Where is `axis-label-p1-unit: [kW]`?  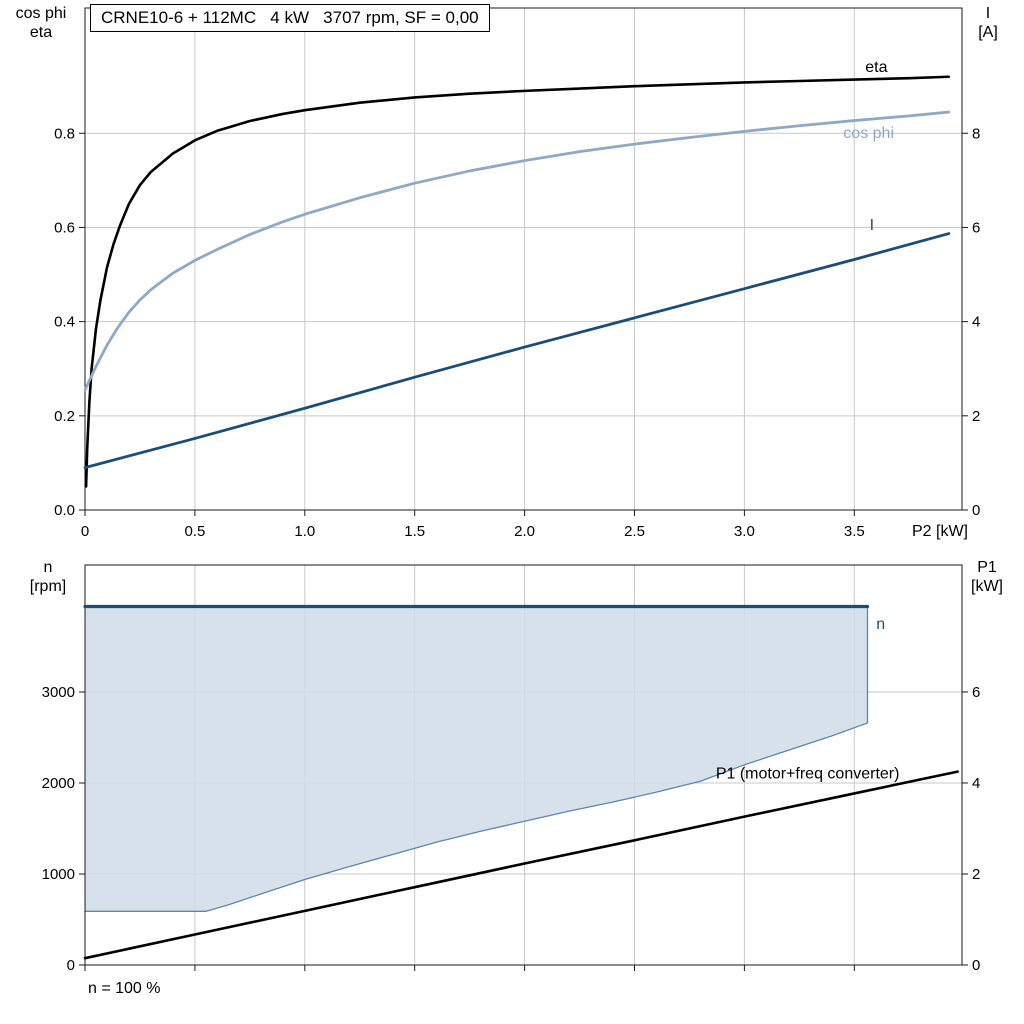 axis-label-p1-unit: [kW] is located at coordinates (987, 586).